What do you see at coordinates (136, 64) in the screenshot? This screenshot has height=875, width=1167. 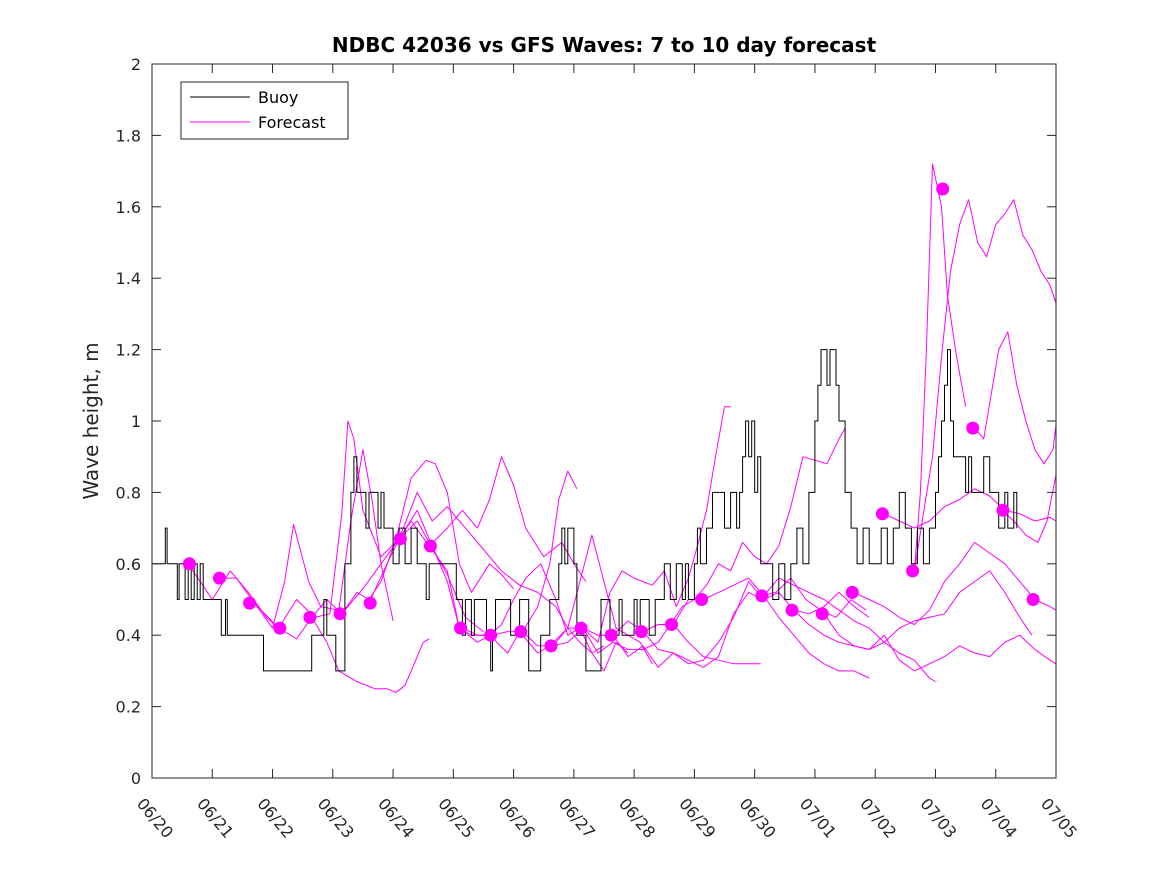 I see `y-tick-label-10: 2` at bounding box center [136, 64].